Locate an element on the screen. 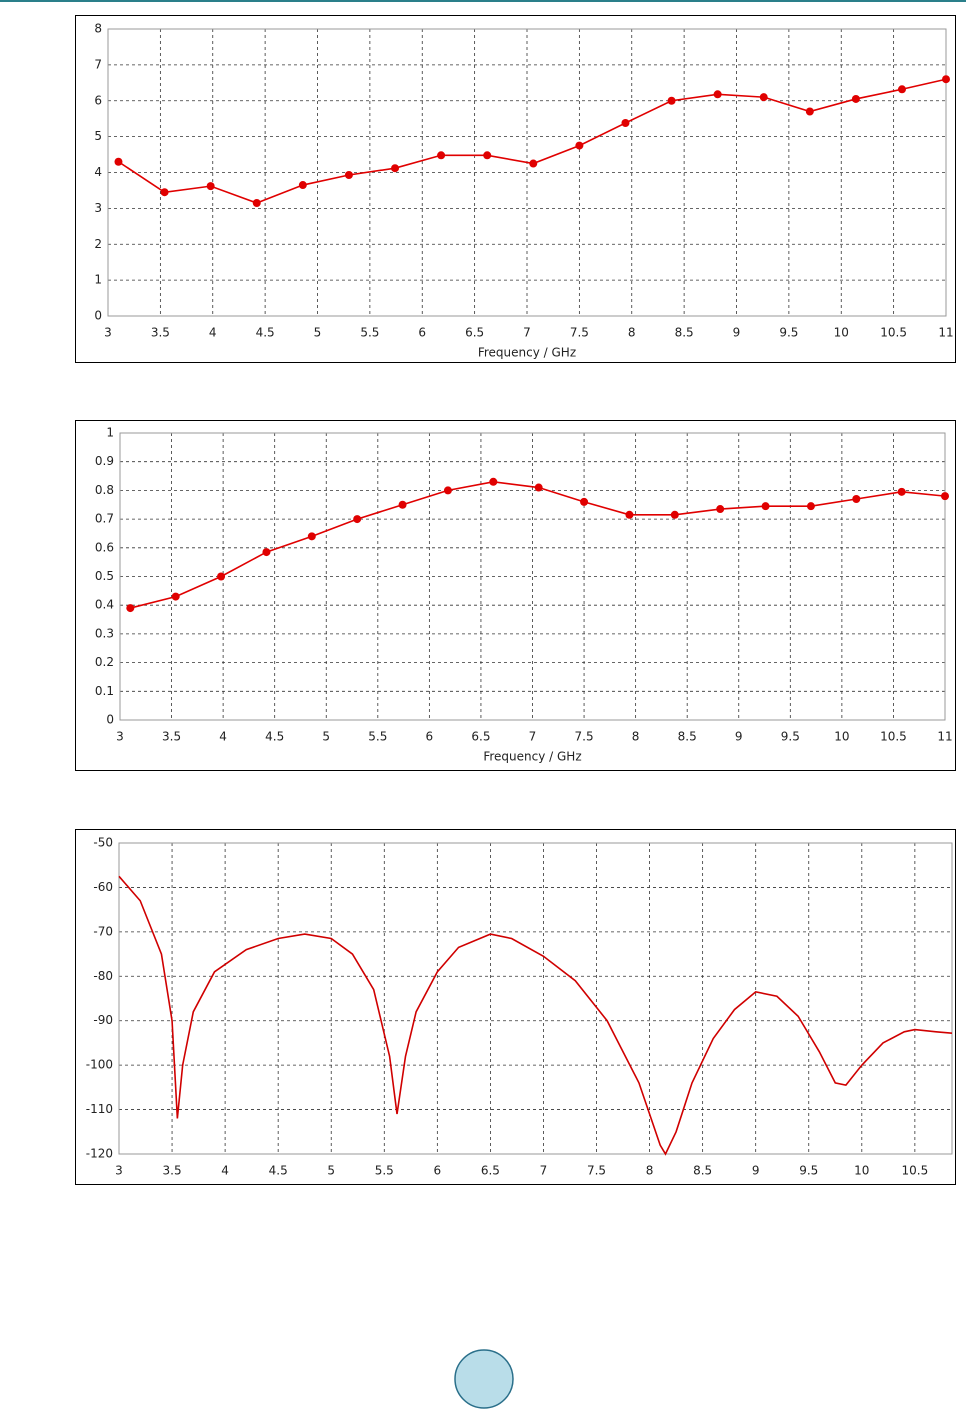  y-tick-label: 0.2 is located at coordinates (104, 662).